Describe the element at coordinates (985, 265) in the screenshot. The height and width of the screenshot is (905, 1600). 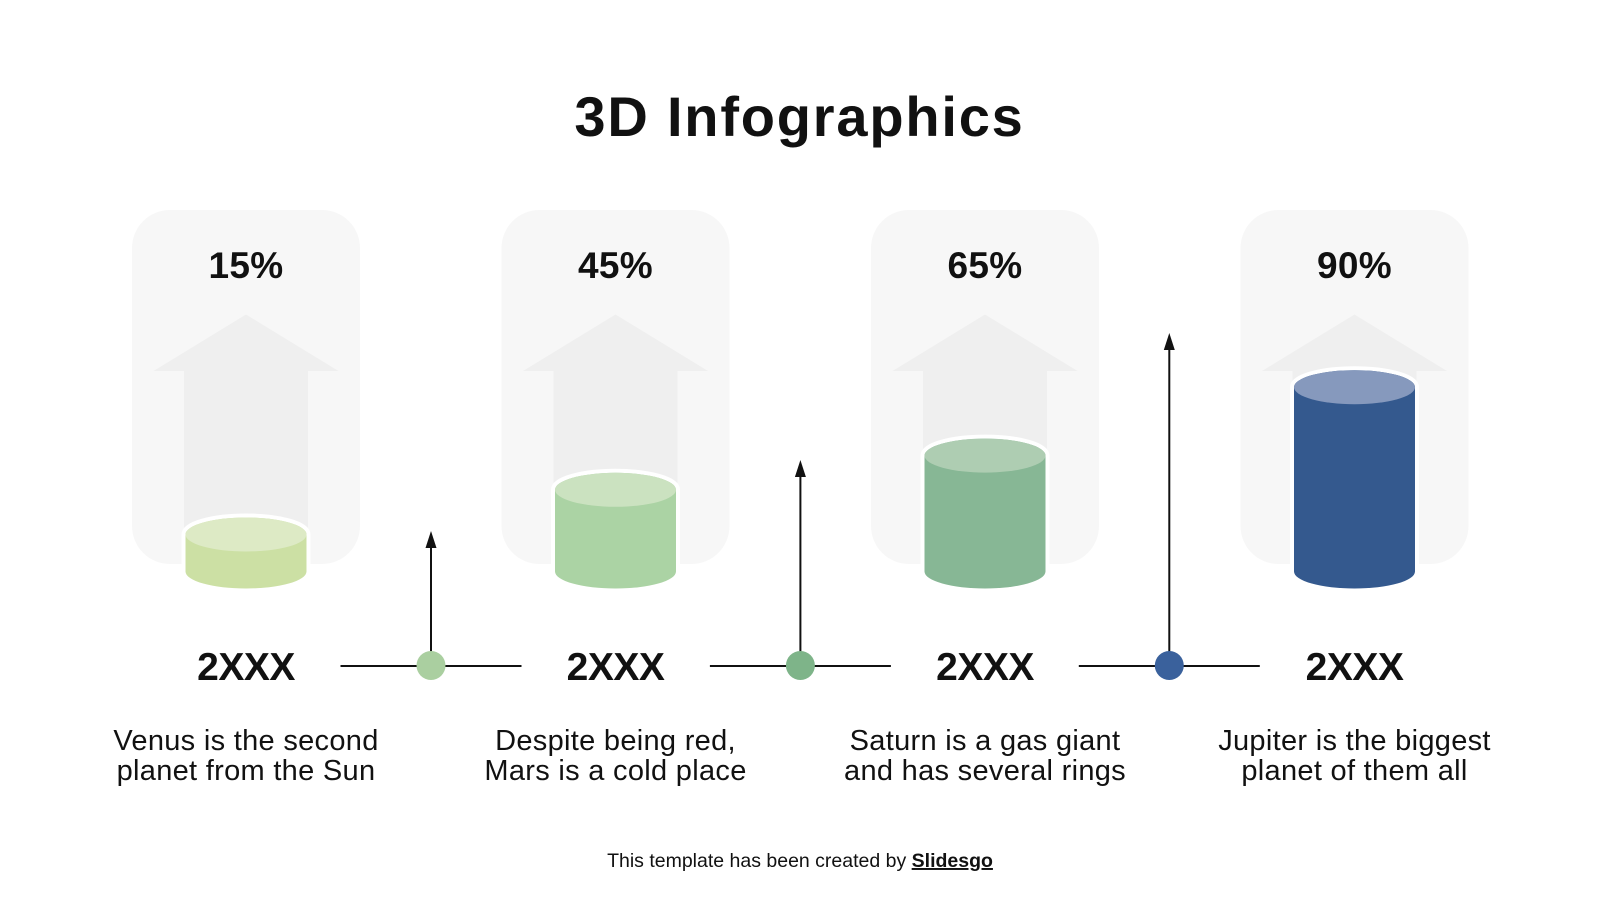
I see `svg-text: 65%` at that location.